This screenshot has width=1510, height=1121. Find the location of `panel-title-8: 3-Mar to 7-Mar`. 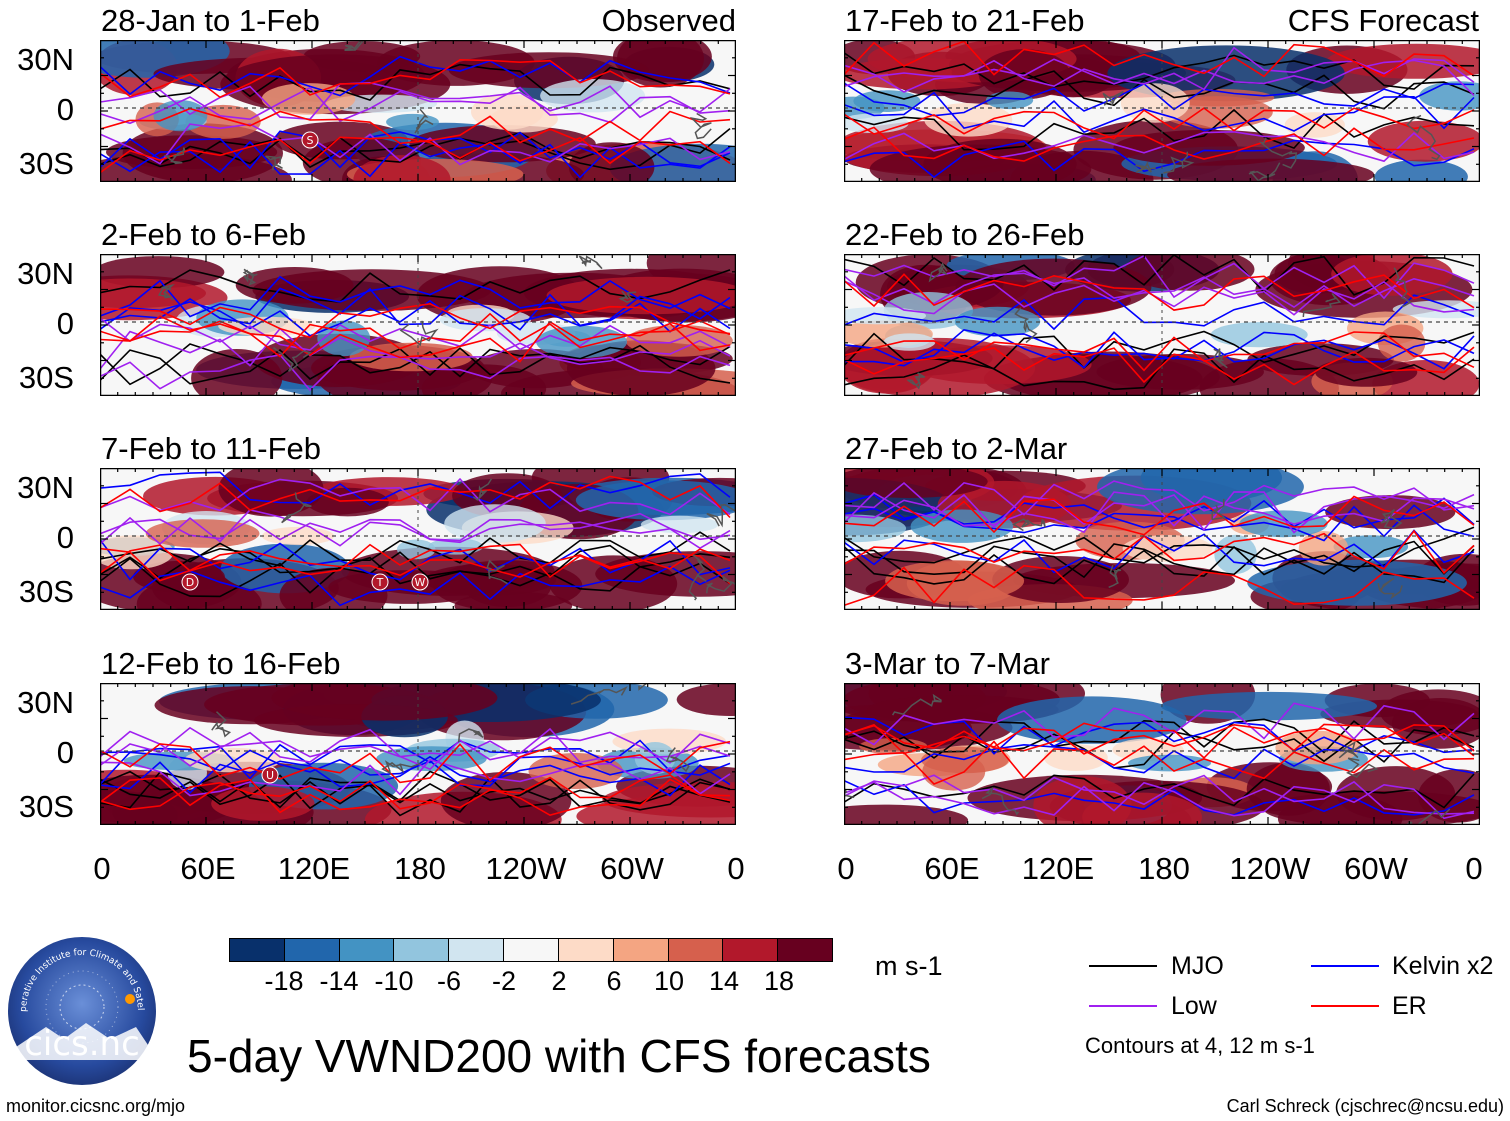

panel-title-8: 3-Mar to 7-Mar is located at coordinates (947, 663).